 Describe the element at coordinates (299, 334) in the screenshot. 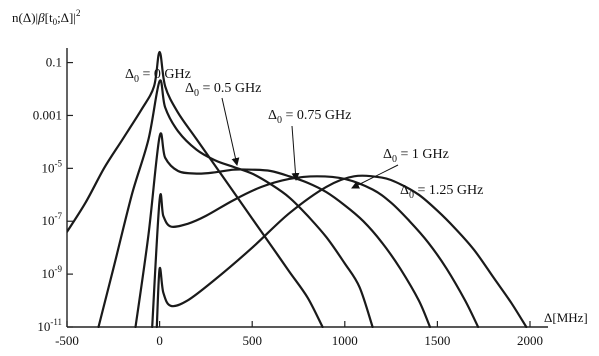

I see `x-axis-ticks: -500 0 500 1000 1500 2000` at that location.